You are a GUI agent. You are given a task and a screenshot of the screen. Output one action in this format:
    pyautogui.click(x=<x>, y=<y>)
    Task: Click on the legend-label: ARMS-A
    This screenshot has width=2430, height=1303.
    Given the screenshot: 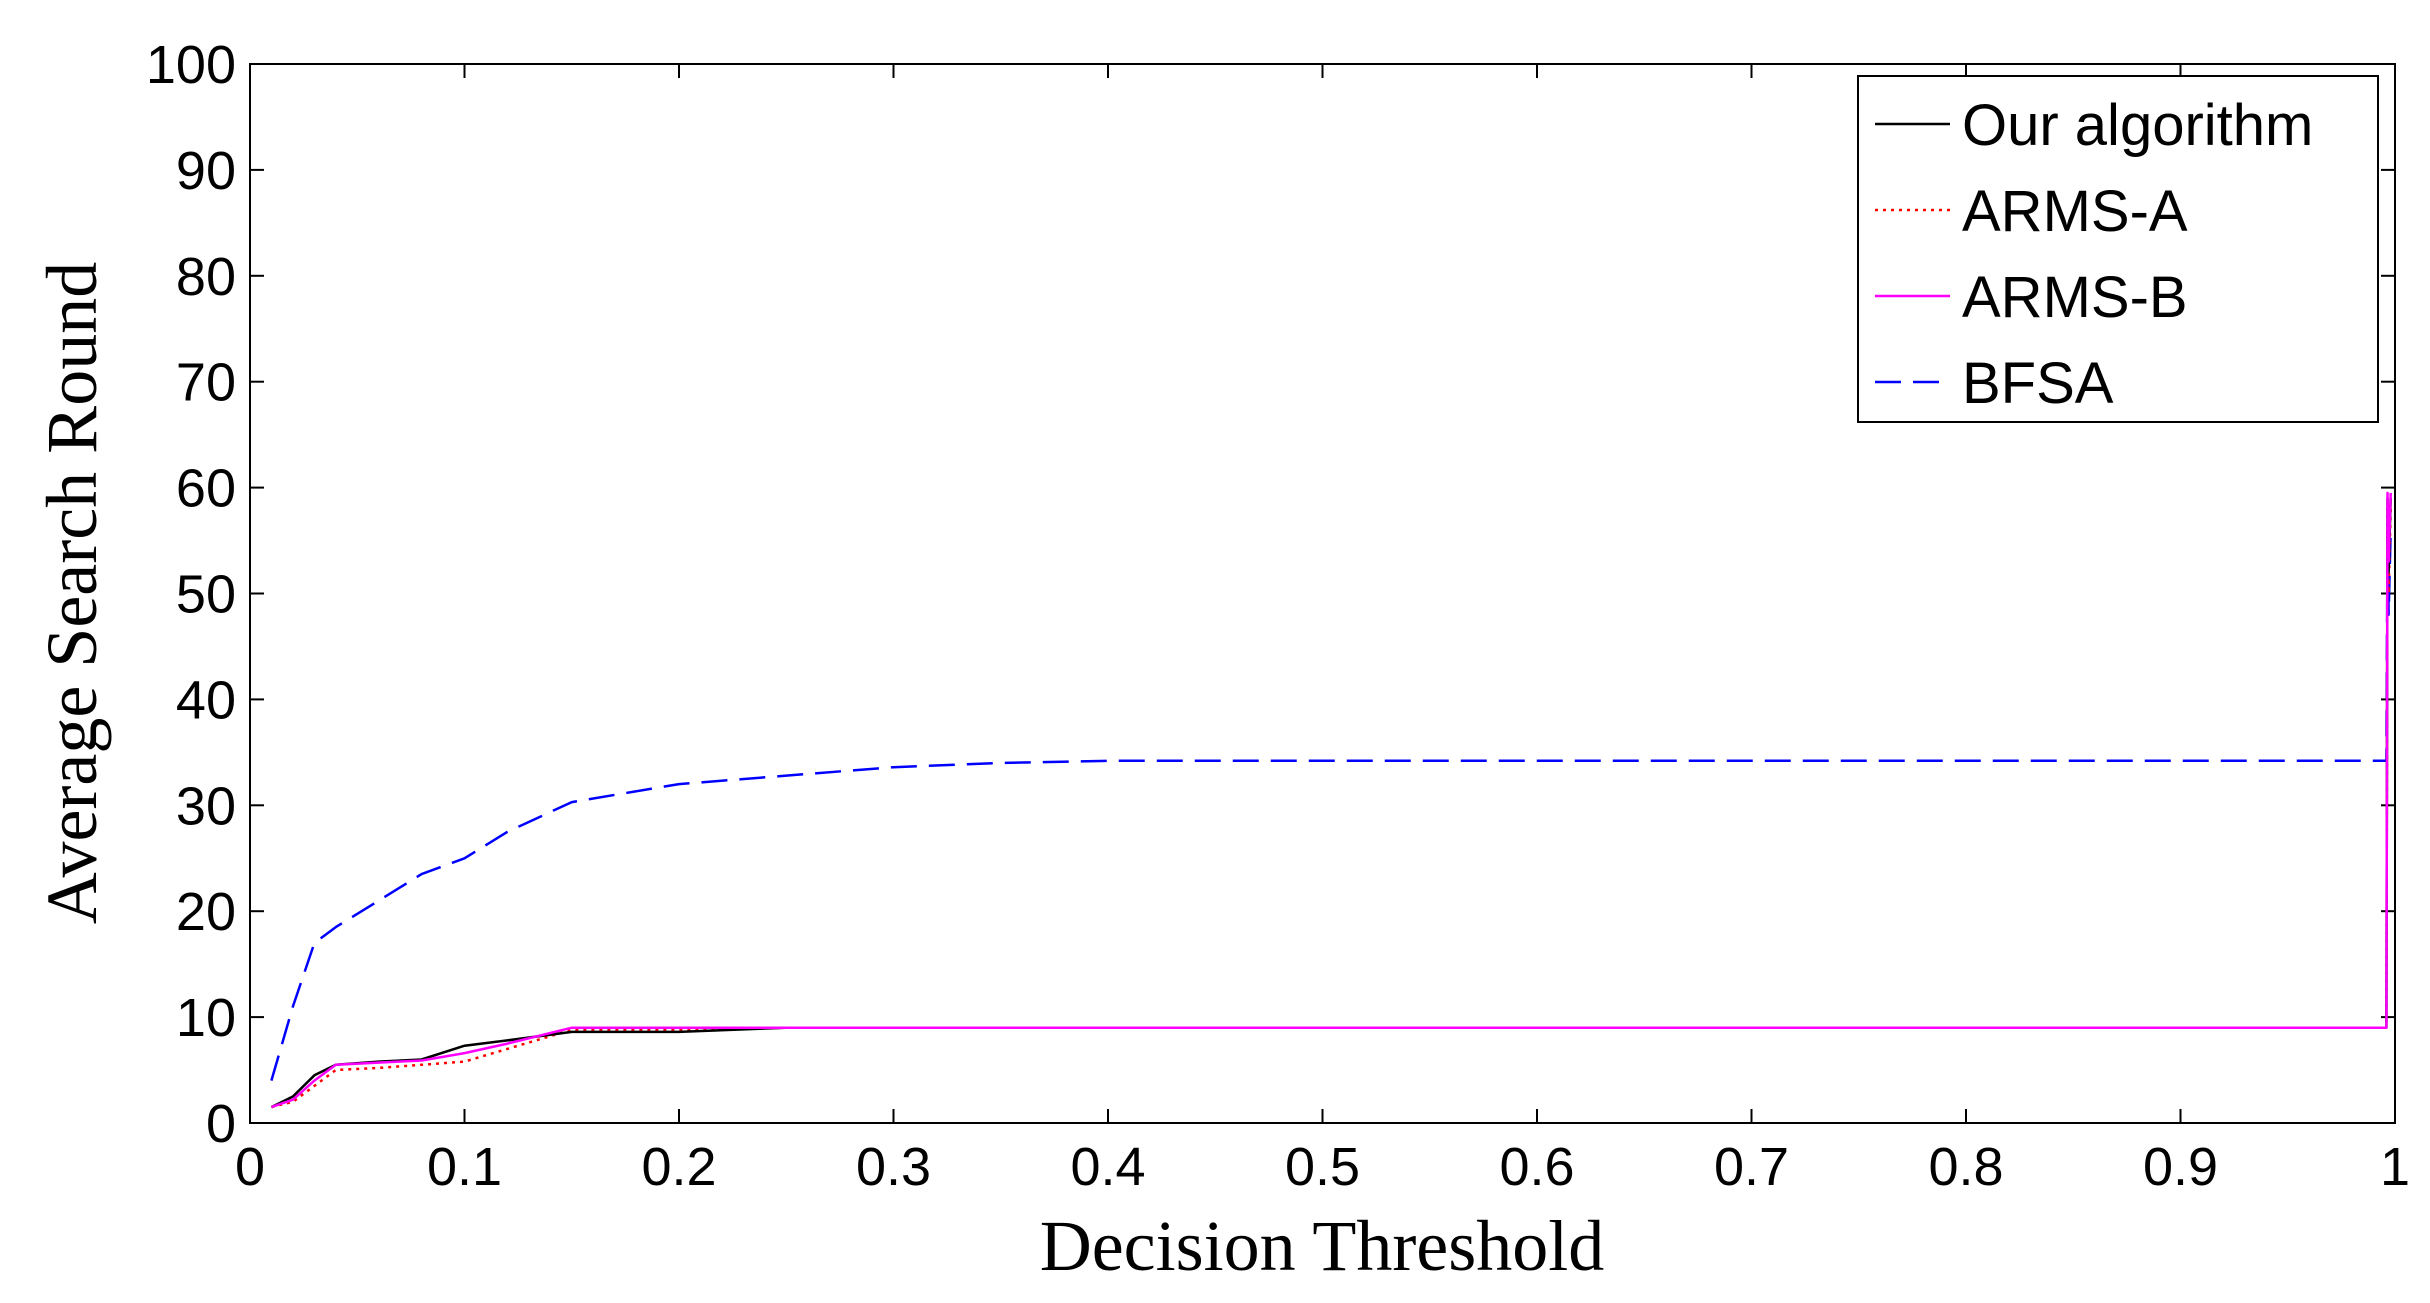 What is the action you would take?
    pyautogui.click(x=2075, y=211)
    